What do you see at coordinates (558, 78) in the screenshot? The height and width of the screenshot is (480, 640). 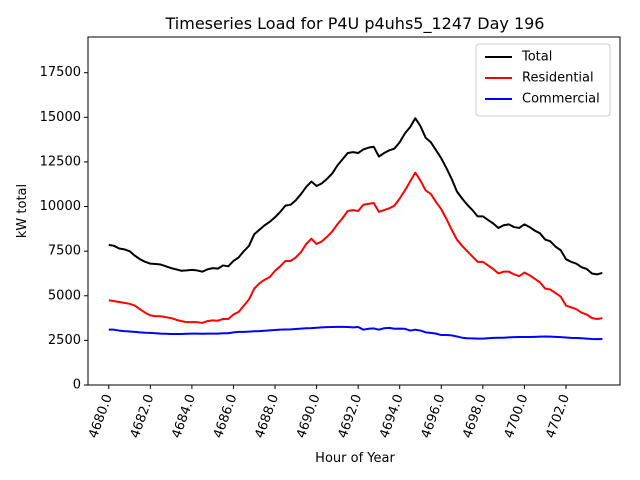 I see `legend-label-residential: Residential` at bounding box center [558, 78].